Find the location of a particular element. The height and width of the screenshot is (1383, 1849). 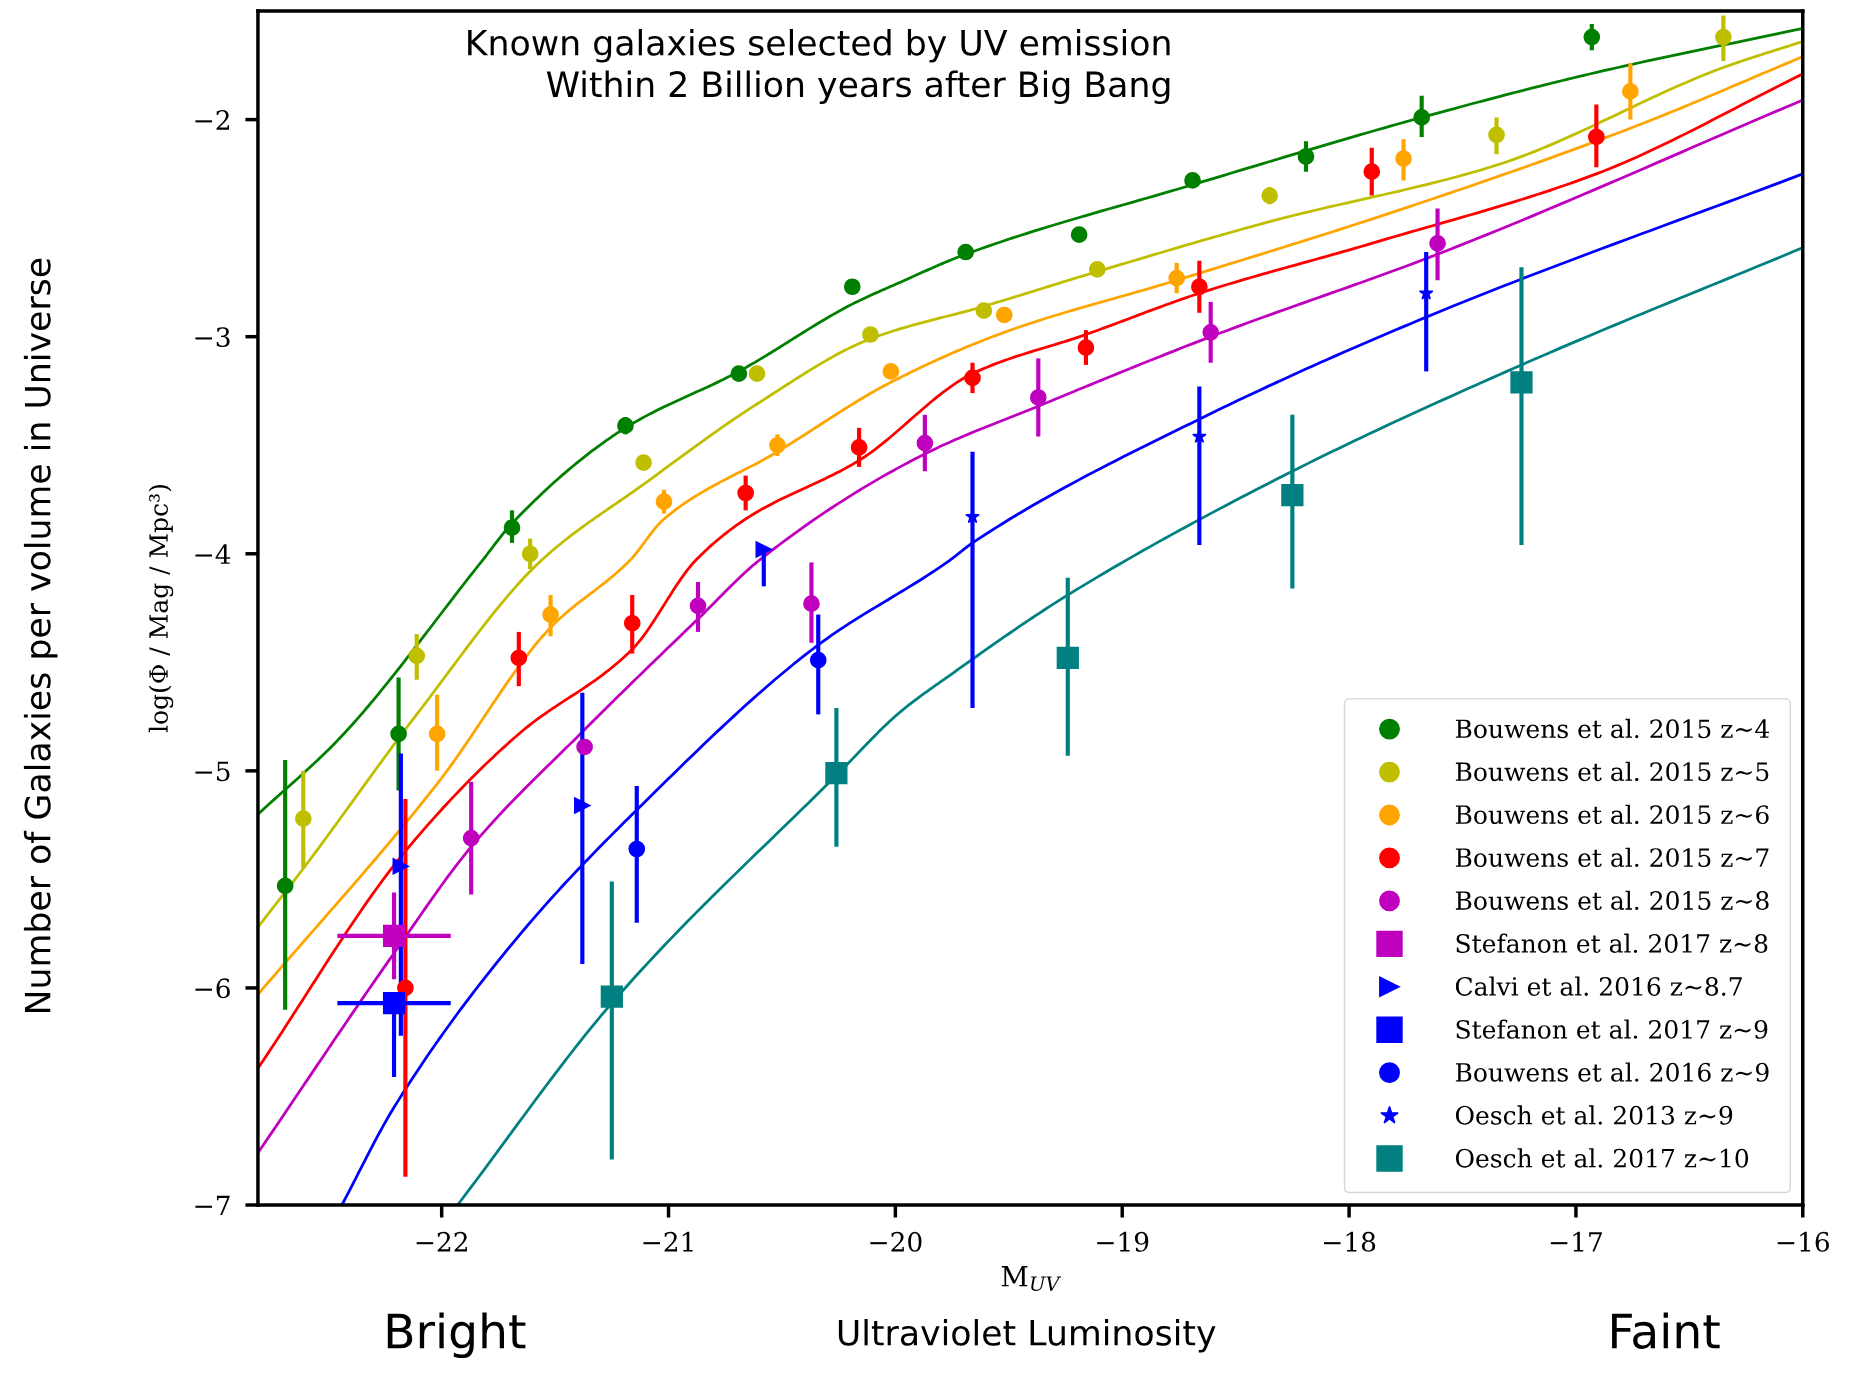

y-tick-label: −7 is located at coordinates (212, 1205).